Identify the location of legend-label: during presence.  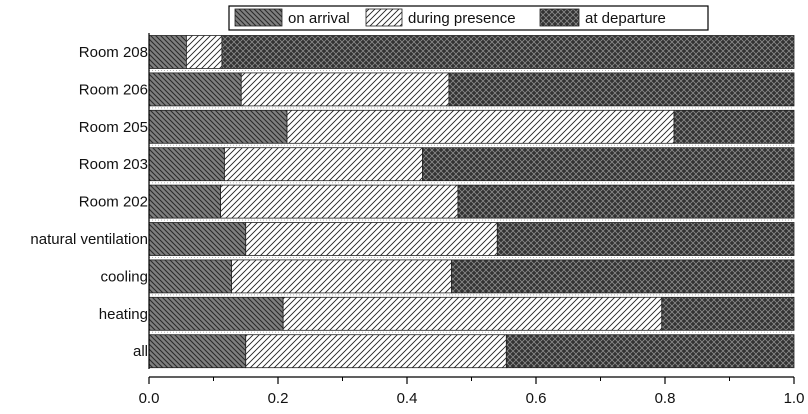
(462, 18).